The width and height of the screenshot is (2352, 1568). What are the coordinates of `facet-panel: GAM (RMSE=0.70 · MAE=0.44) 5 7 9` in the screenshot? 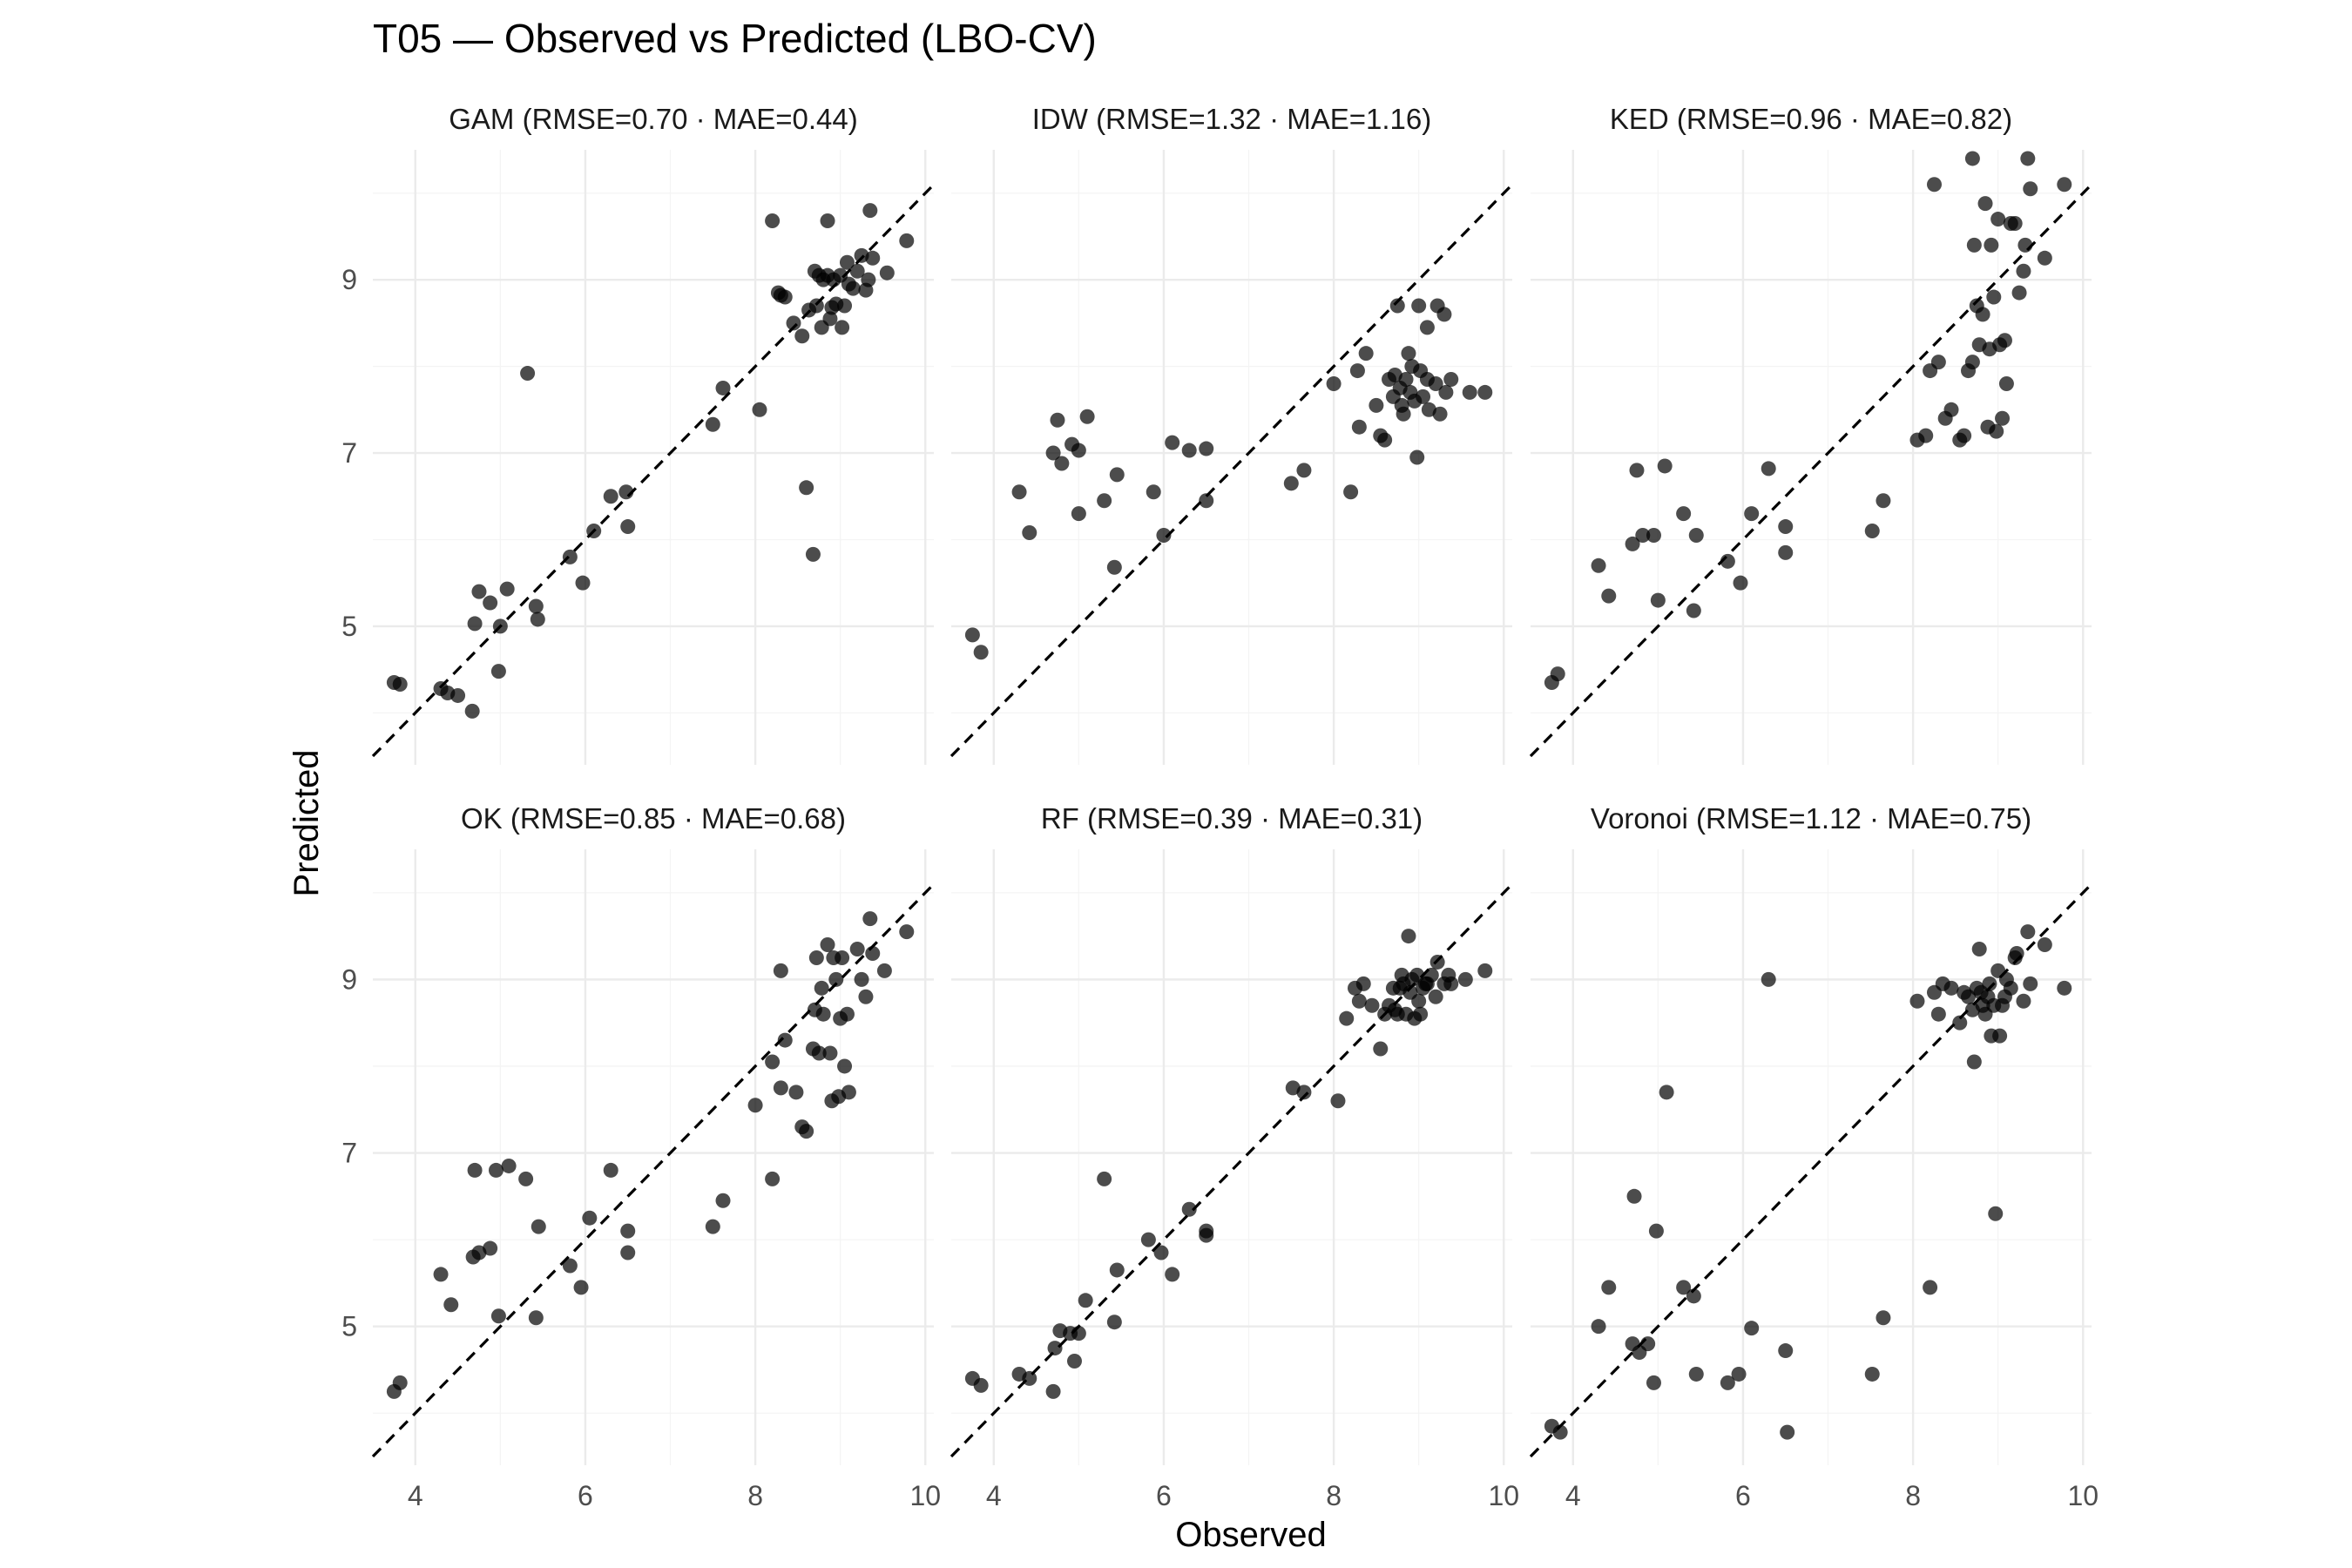 It's located at (638, 434).